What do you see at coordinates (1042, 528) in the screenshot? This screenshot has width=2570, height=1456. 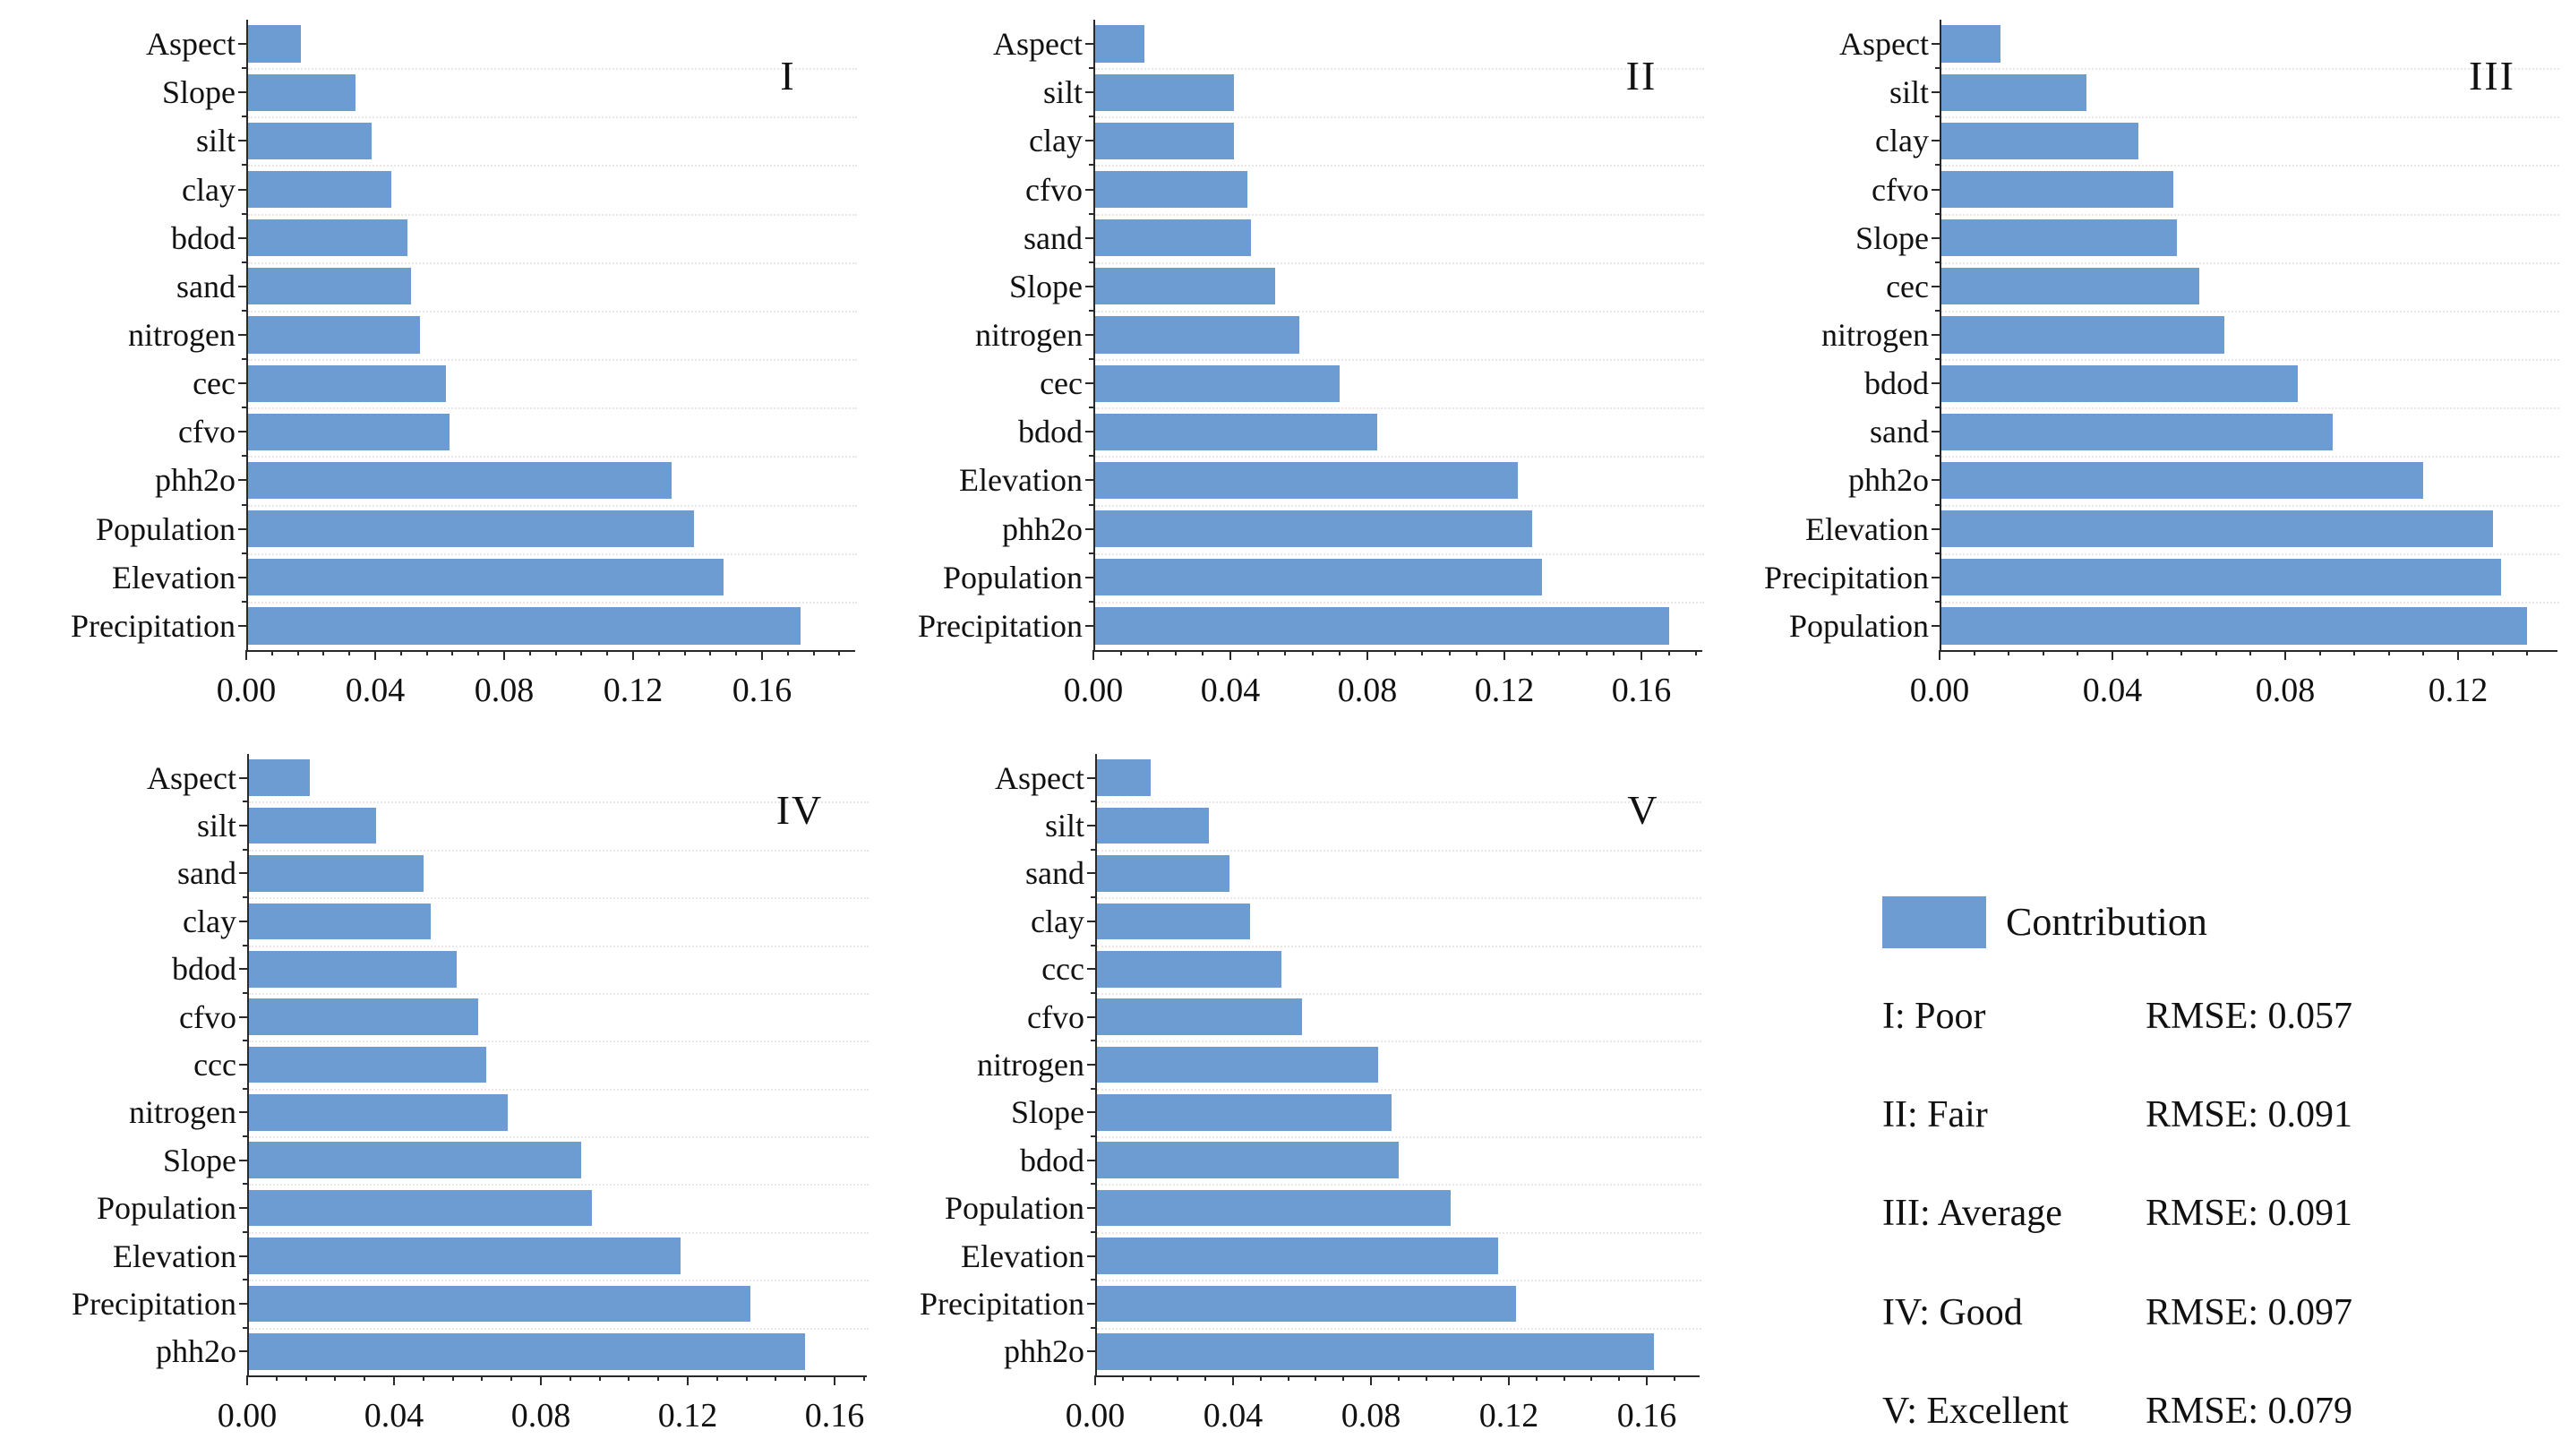 I see `y-label-phh2o: phh2o` at bounding box center [1042, 528].